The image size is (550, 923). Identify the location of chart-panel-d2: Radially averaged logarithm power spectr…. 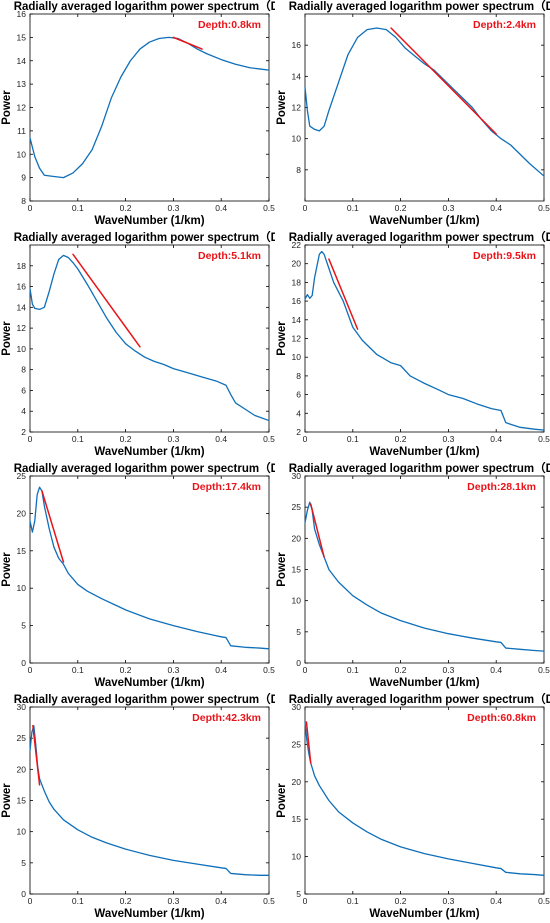
(412, 115).